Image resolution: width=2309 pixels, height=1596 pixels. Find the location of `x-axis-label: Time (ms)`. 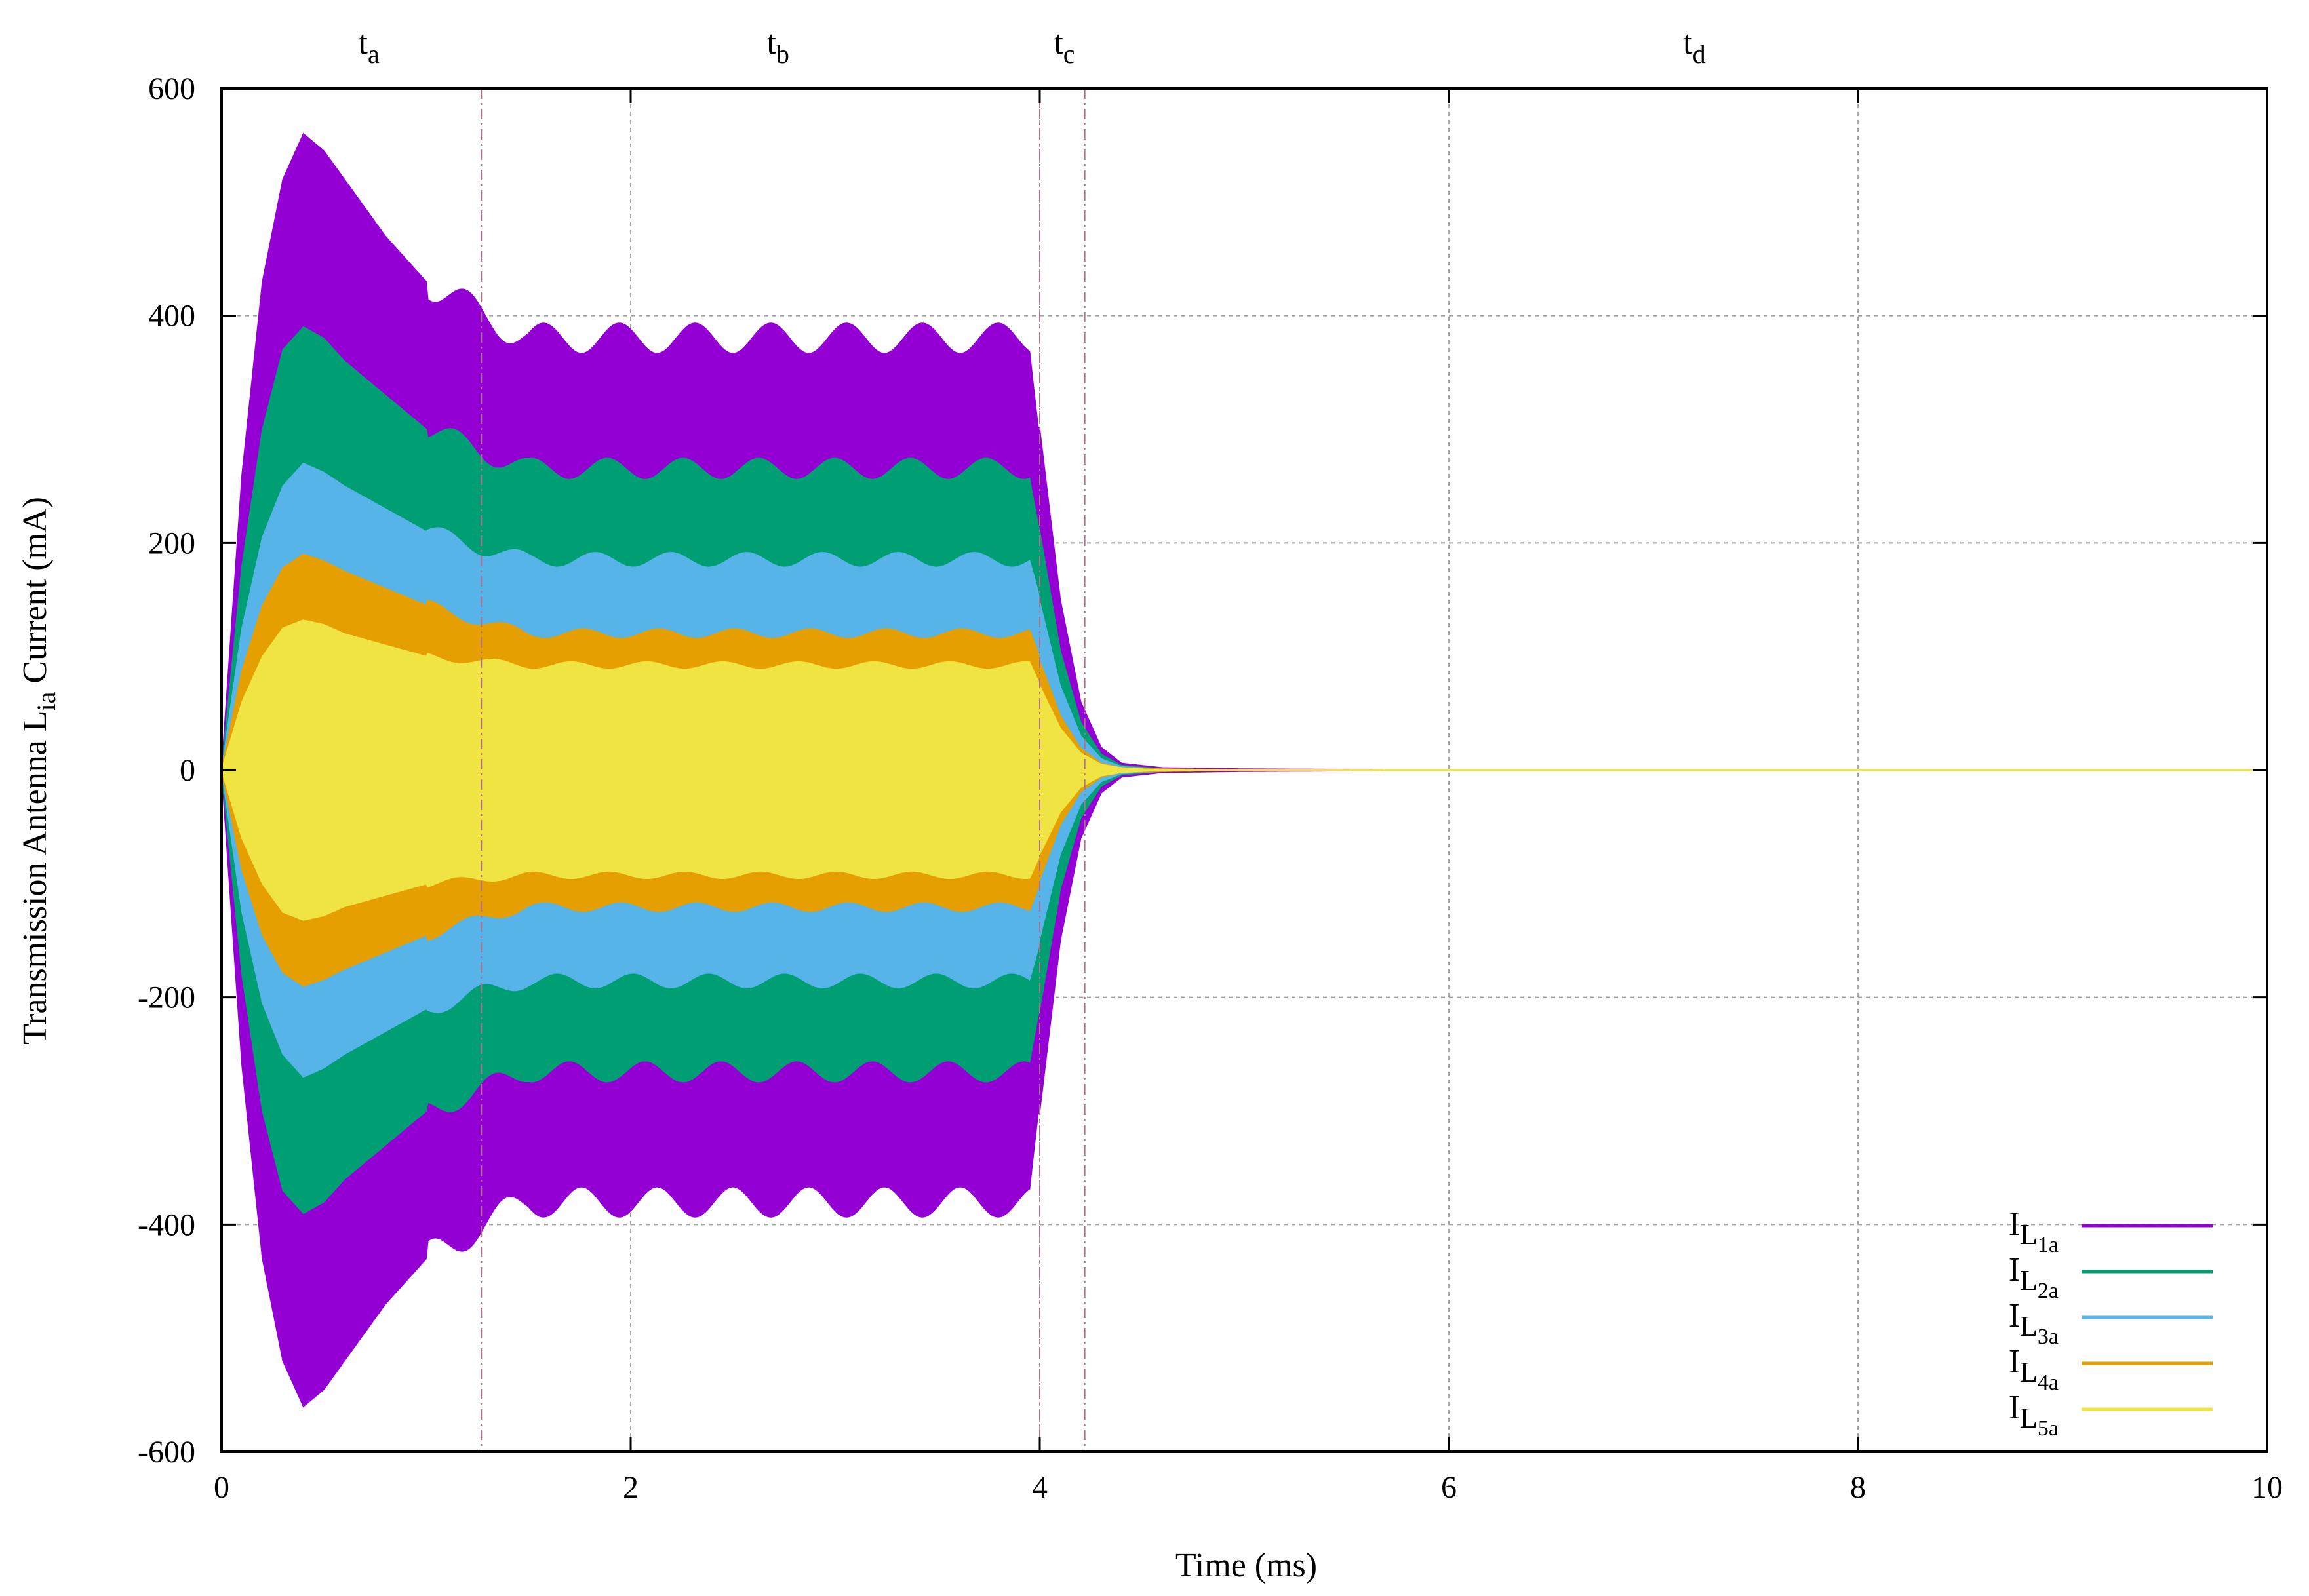

x-axis-label: Time (ms) is located at coordinates (1246, 1565).